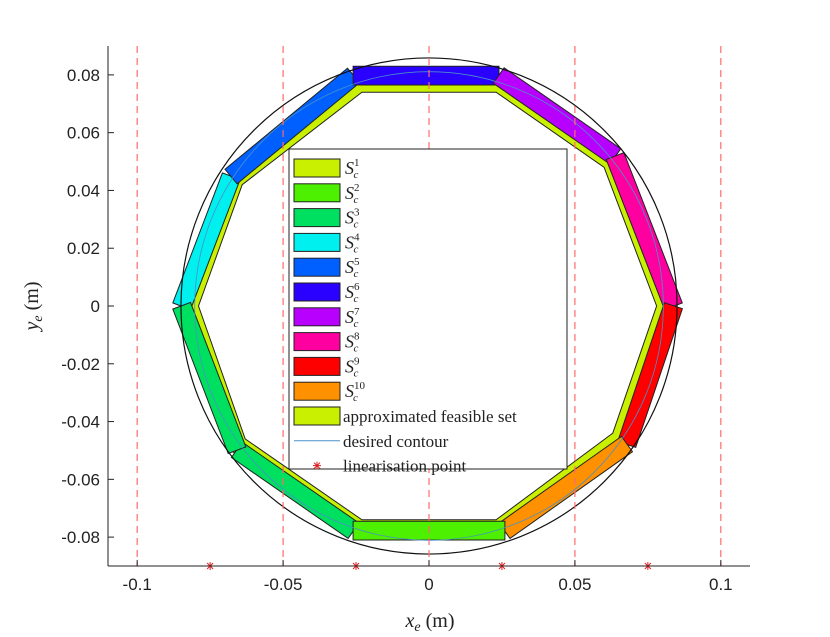 This screenshot has height=637, width=830. I want to click on legend-entry-subset-1: S1 c, so click(326, 169).